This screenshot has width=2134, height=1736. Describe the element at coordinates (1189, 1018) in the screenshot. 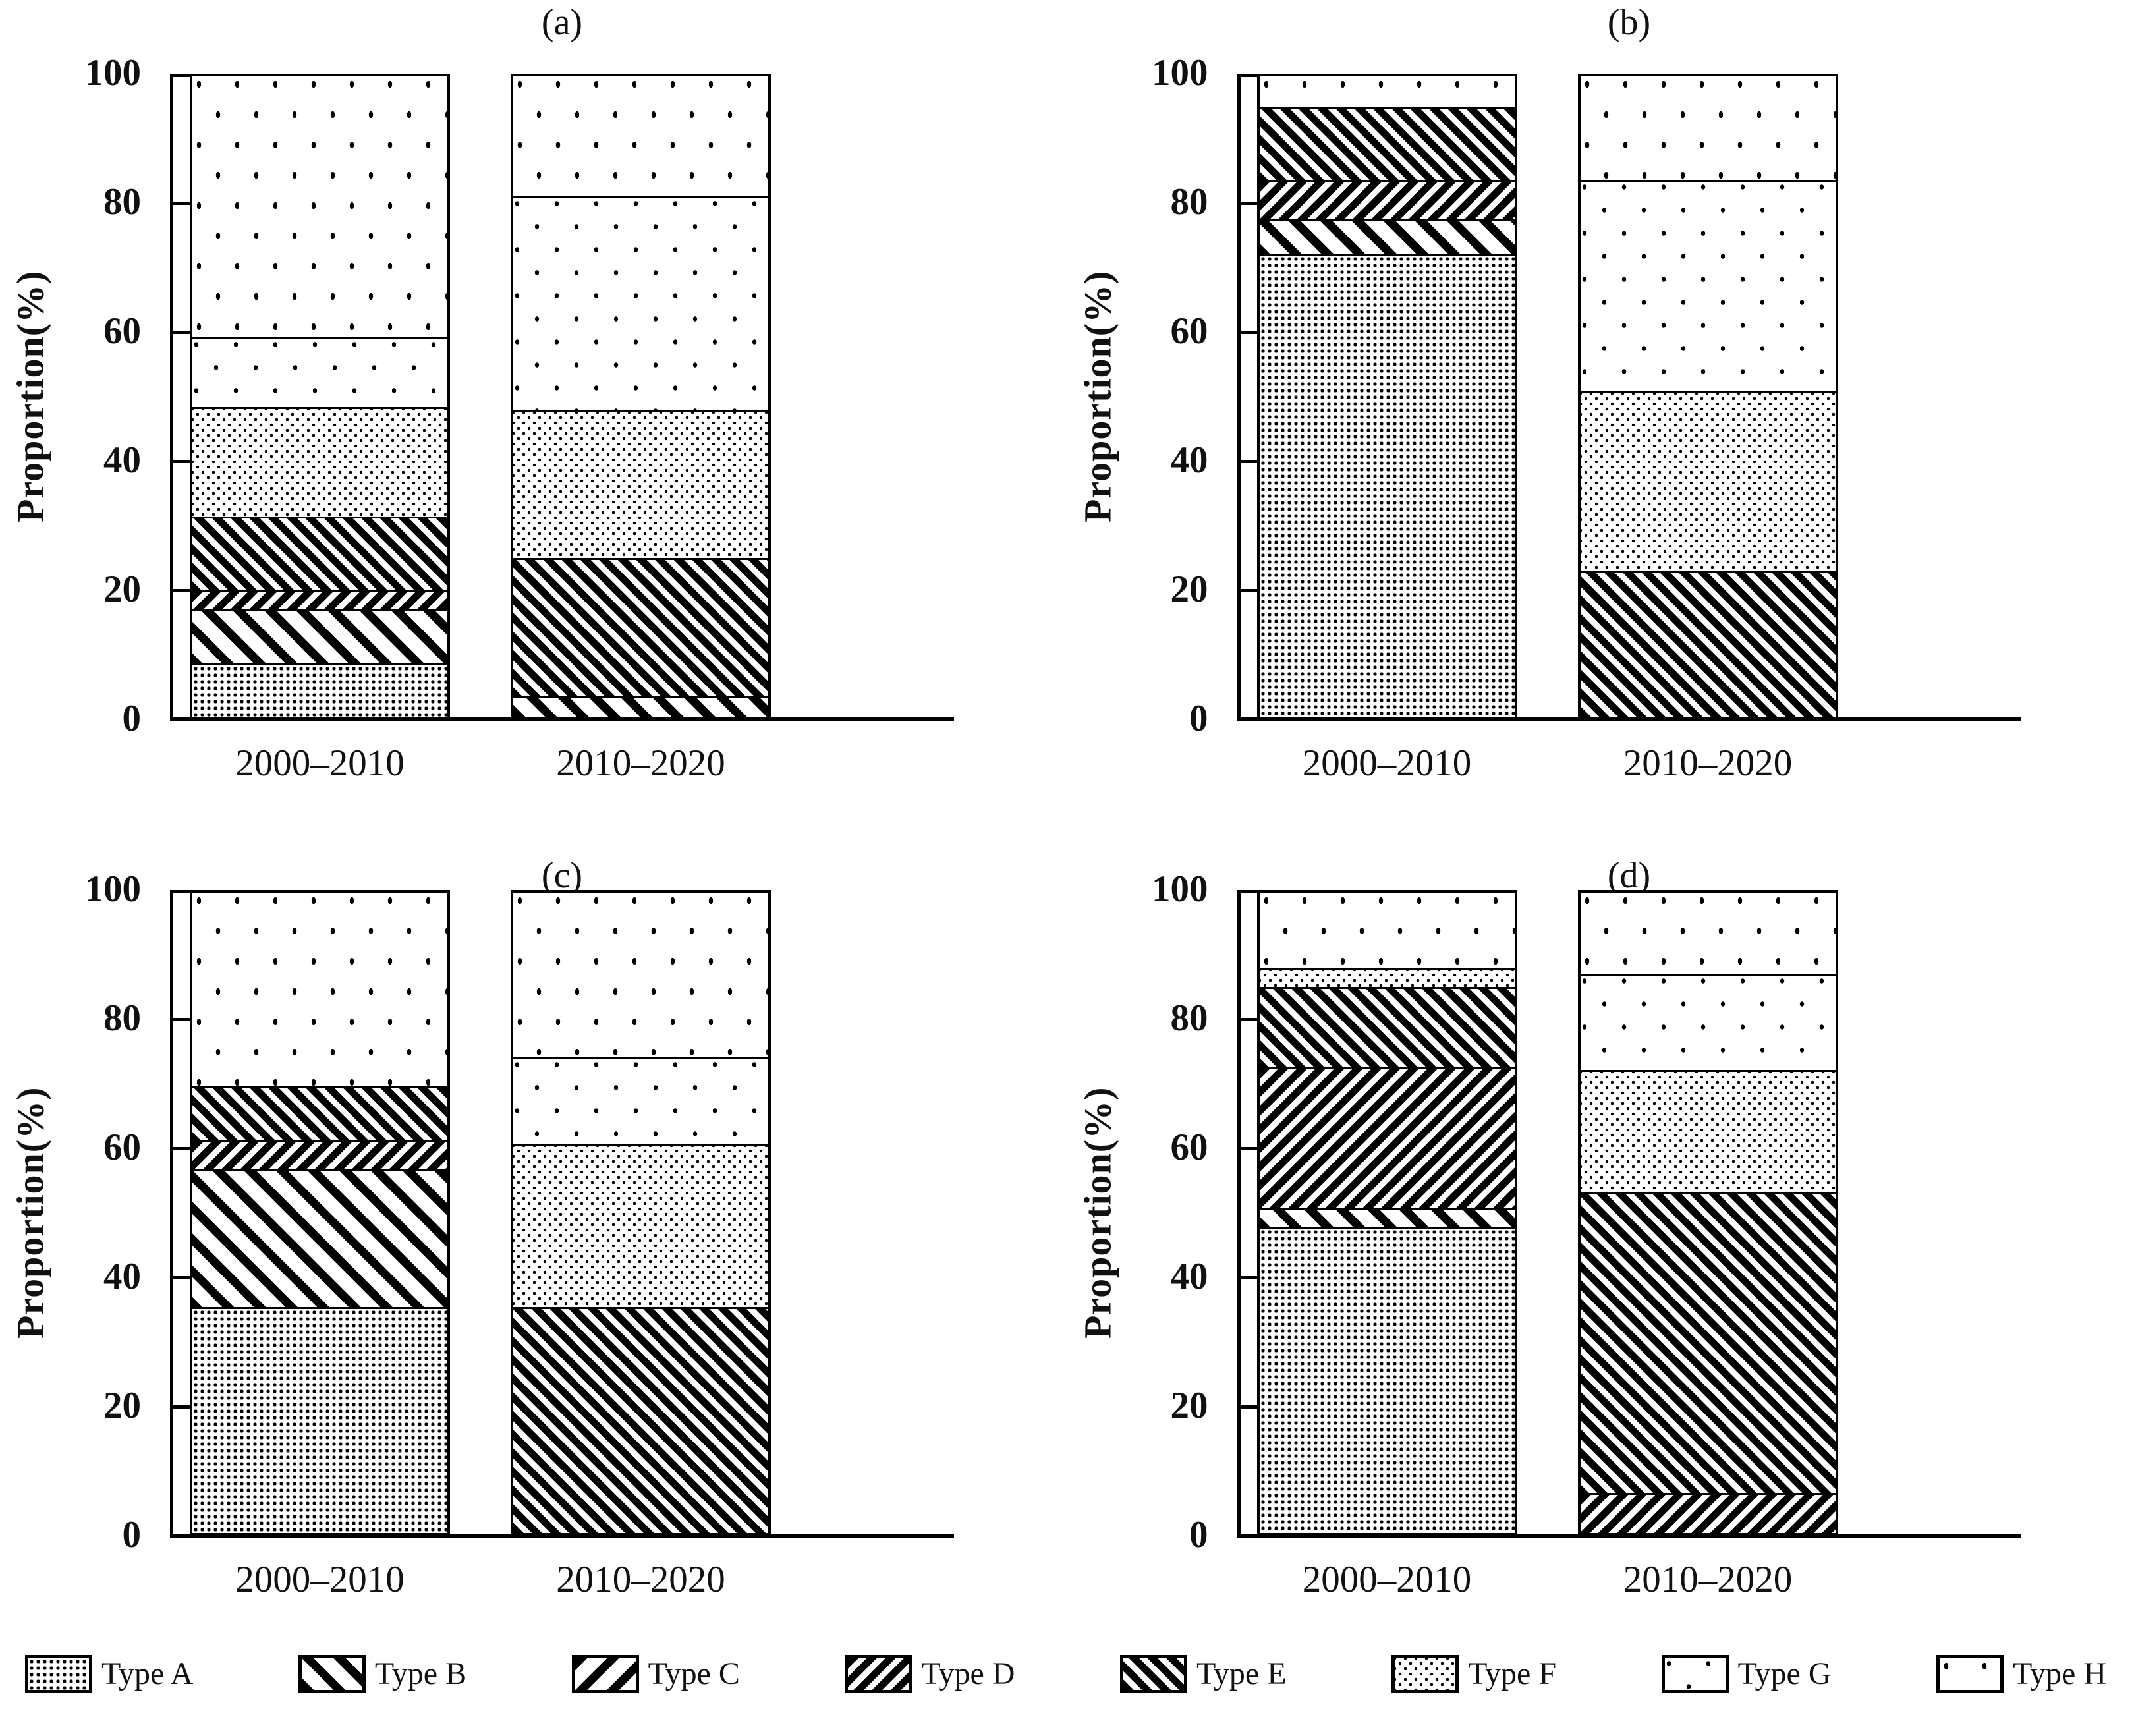

I see `y-tick-label: 80` at that location.